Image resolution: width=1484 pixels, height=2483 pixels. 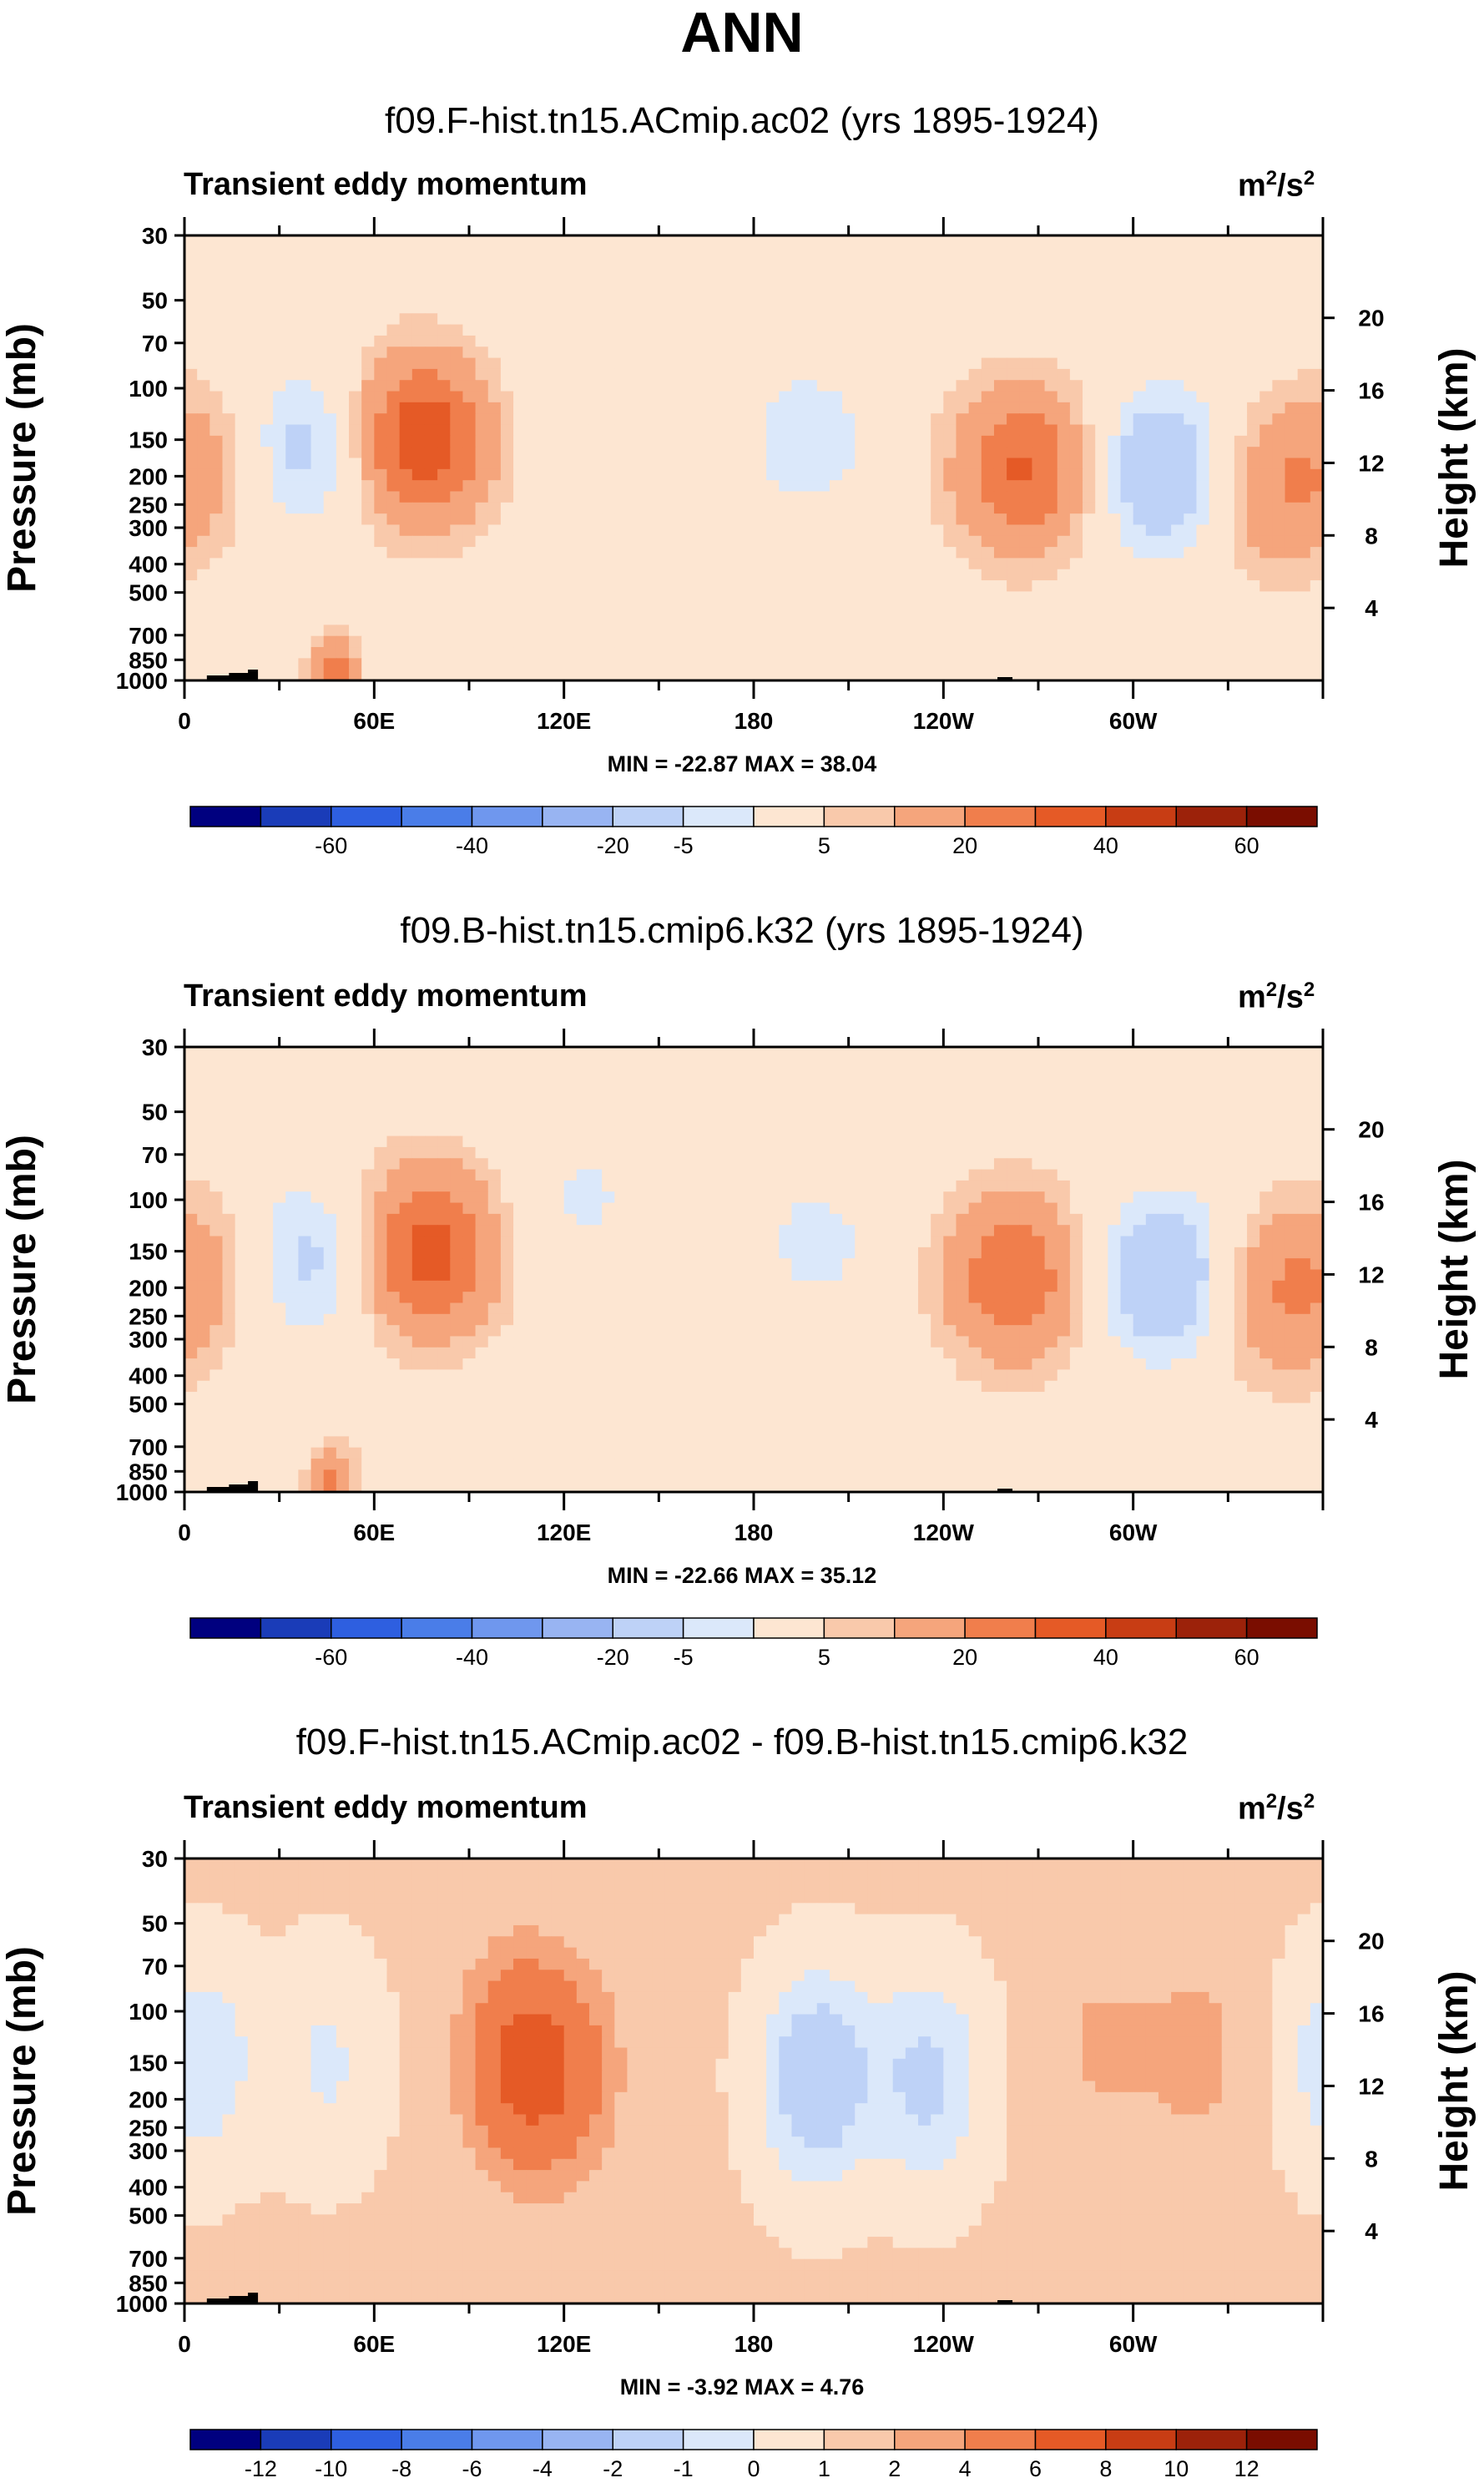 What do you see at coordinates (1276, 997) in the screenshot?
I see `panel-2-units: m2/s2` at bounding box center [1276, 997].